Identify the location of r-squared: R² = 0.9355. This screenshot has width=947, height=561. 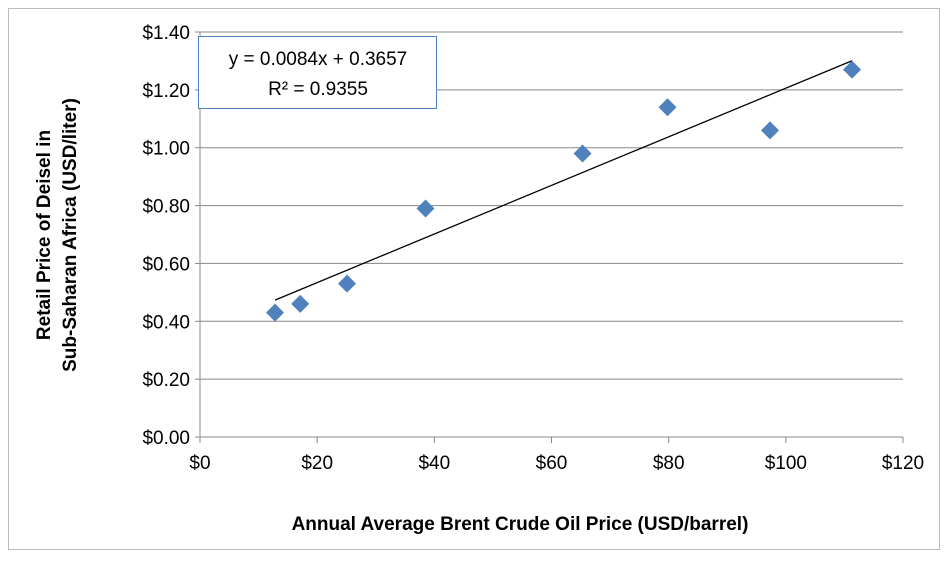
(318, 89).